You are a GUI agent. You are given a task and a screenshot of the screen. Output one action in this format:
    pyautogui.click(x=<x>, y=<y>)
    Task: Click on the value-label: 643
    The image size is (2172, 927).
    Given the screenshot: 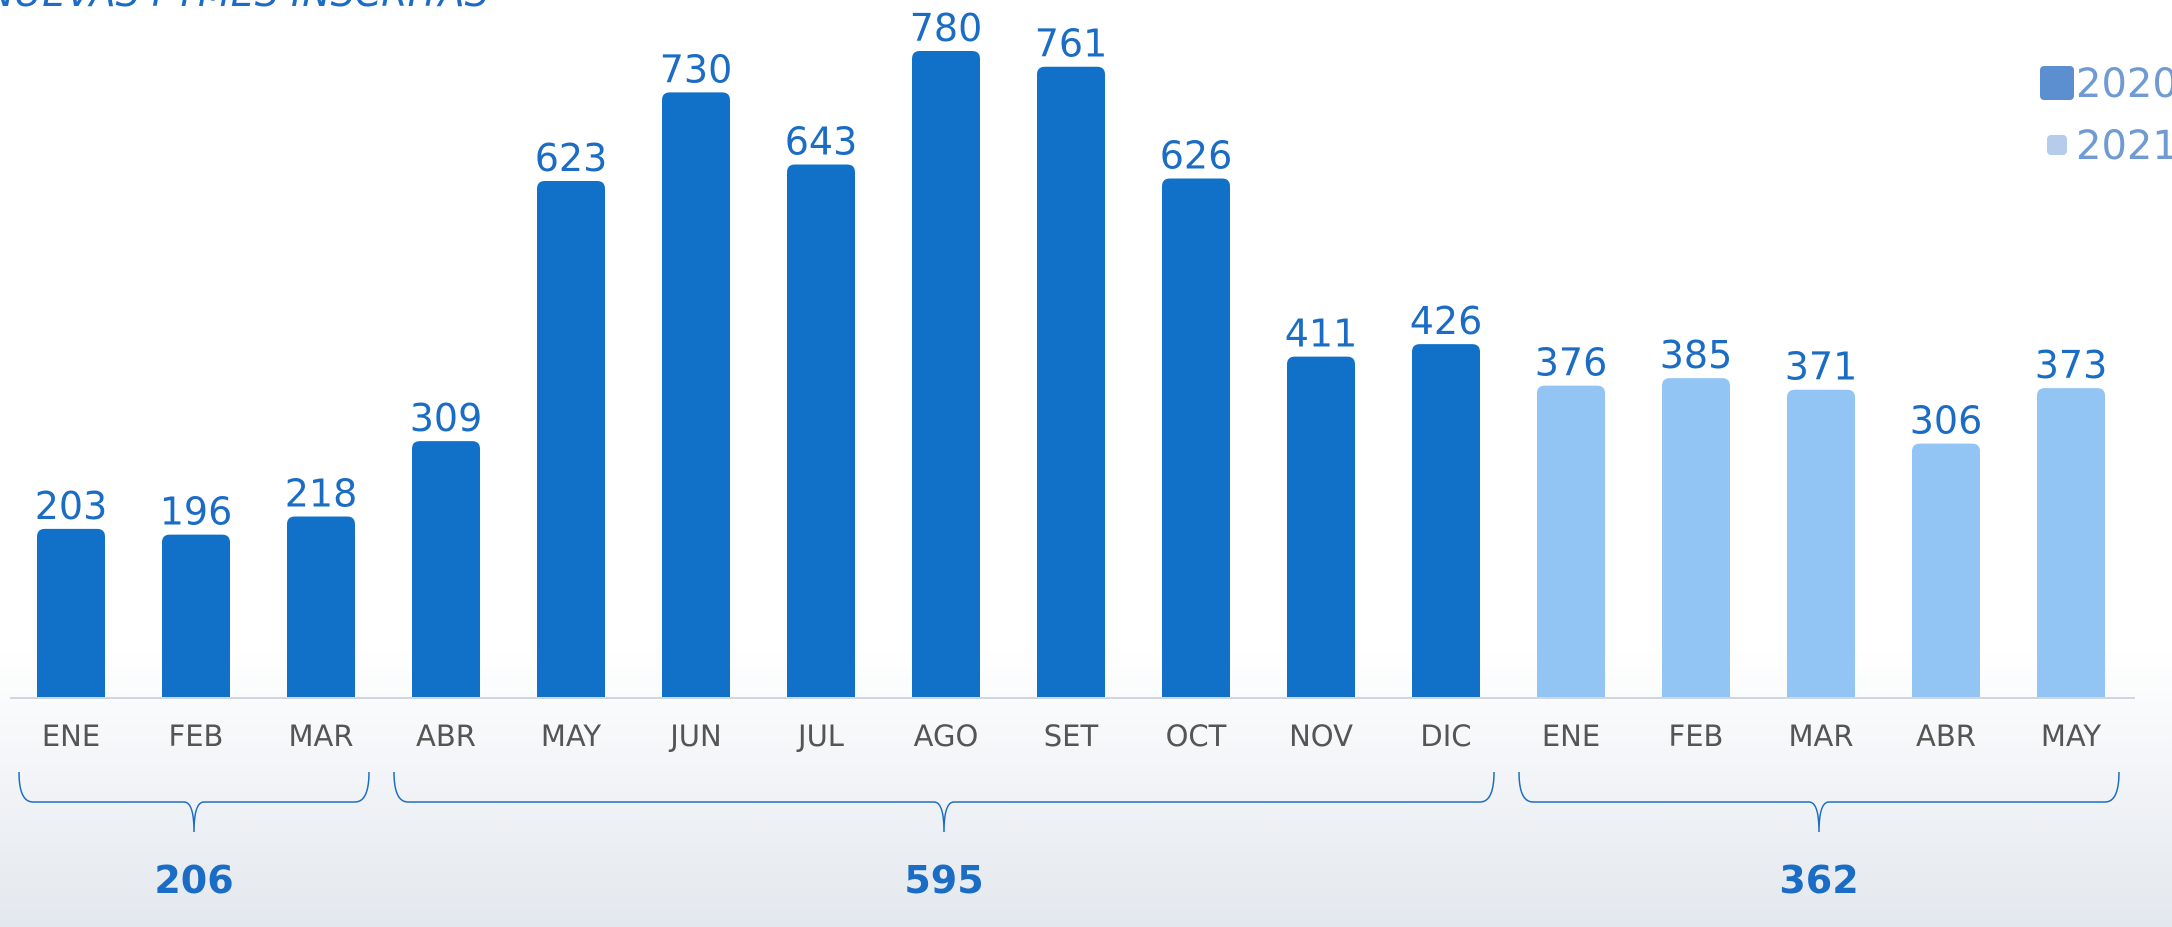 What is the action you would take?
    pyautogui.click(x=821, y=141)
    